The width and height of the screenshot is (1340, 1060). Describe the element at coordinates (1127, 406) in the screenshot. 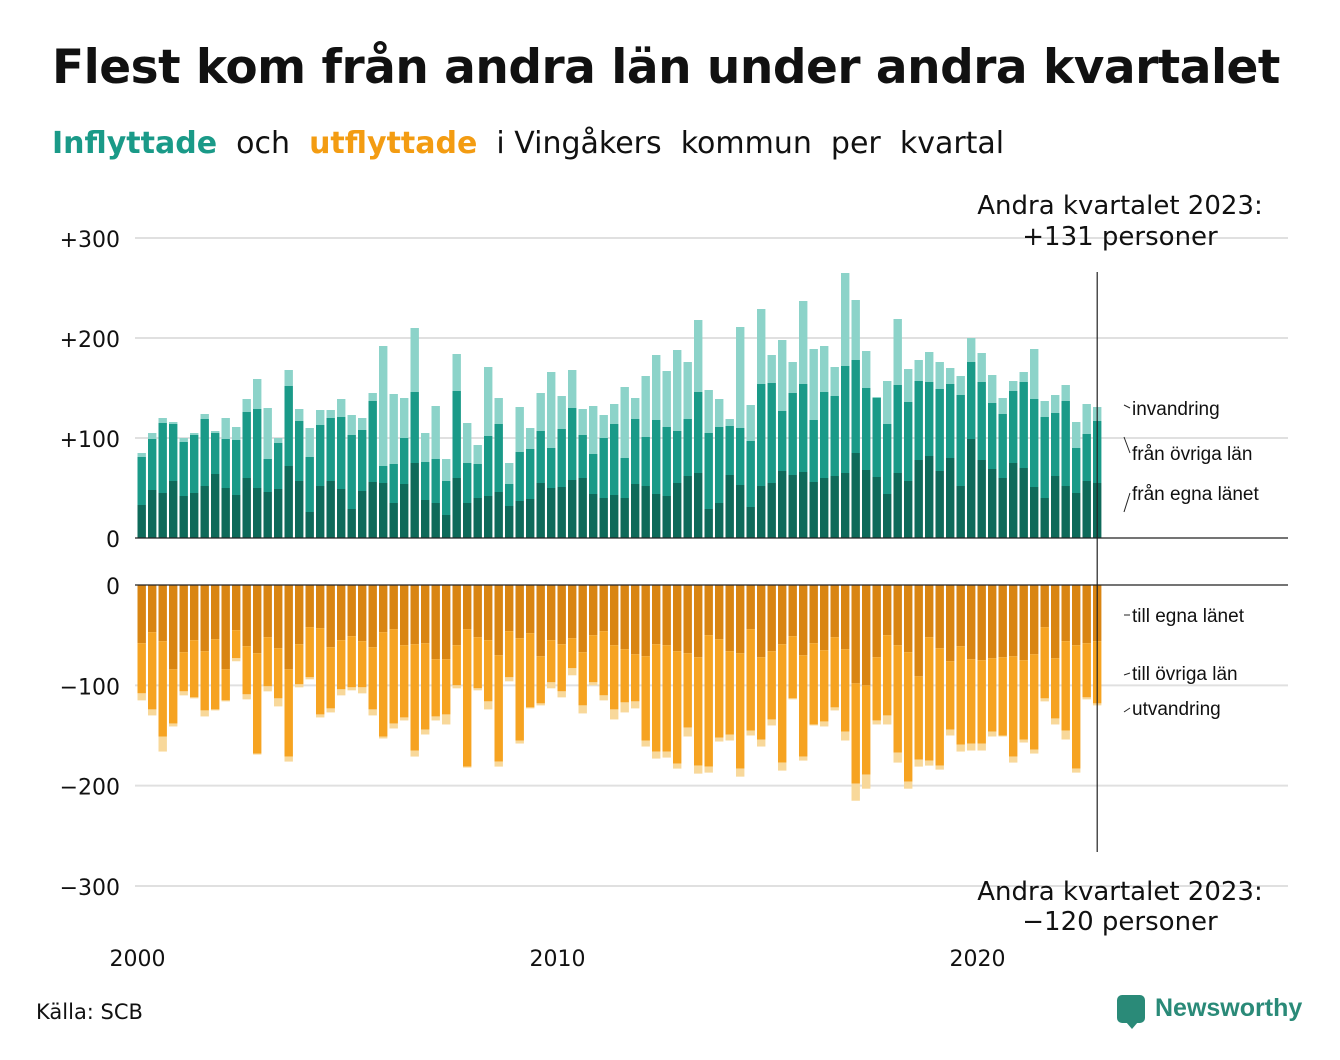

I see `label-leader` at that location.